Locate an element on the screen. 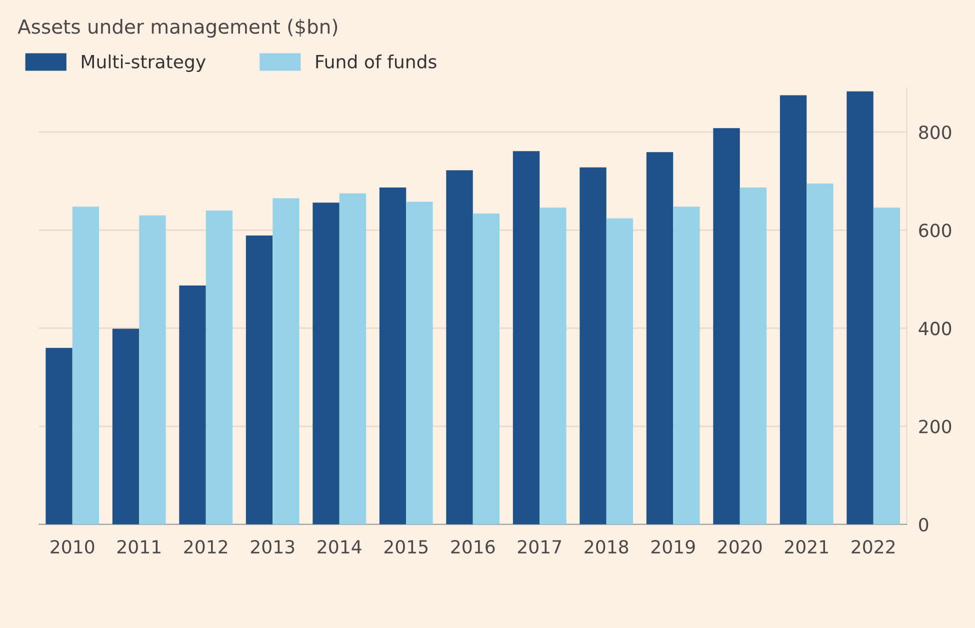 This screenshot has width=975, height=628. x-tick-label: 2011 is located at coordinates (138, 547).